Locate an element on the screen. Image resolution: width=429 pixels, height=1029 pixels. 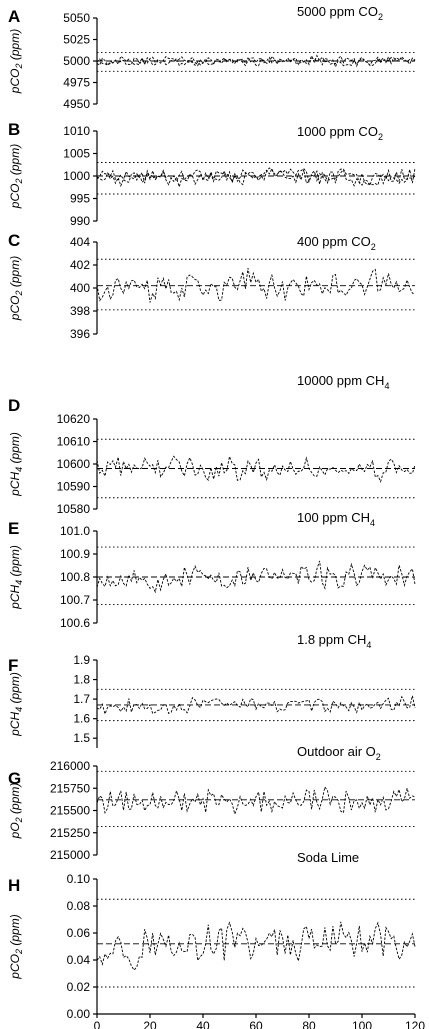
y-tick-label: 5000 is located at coordinates (76, 61).